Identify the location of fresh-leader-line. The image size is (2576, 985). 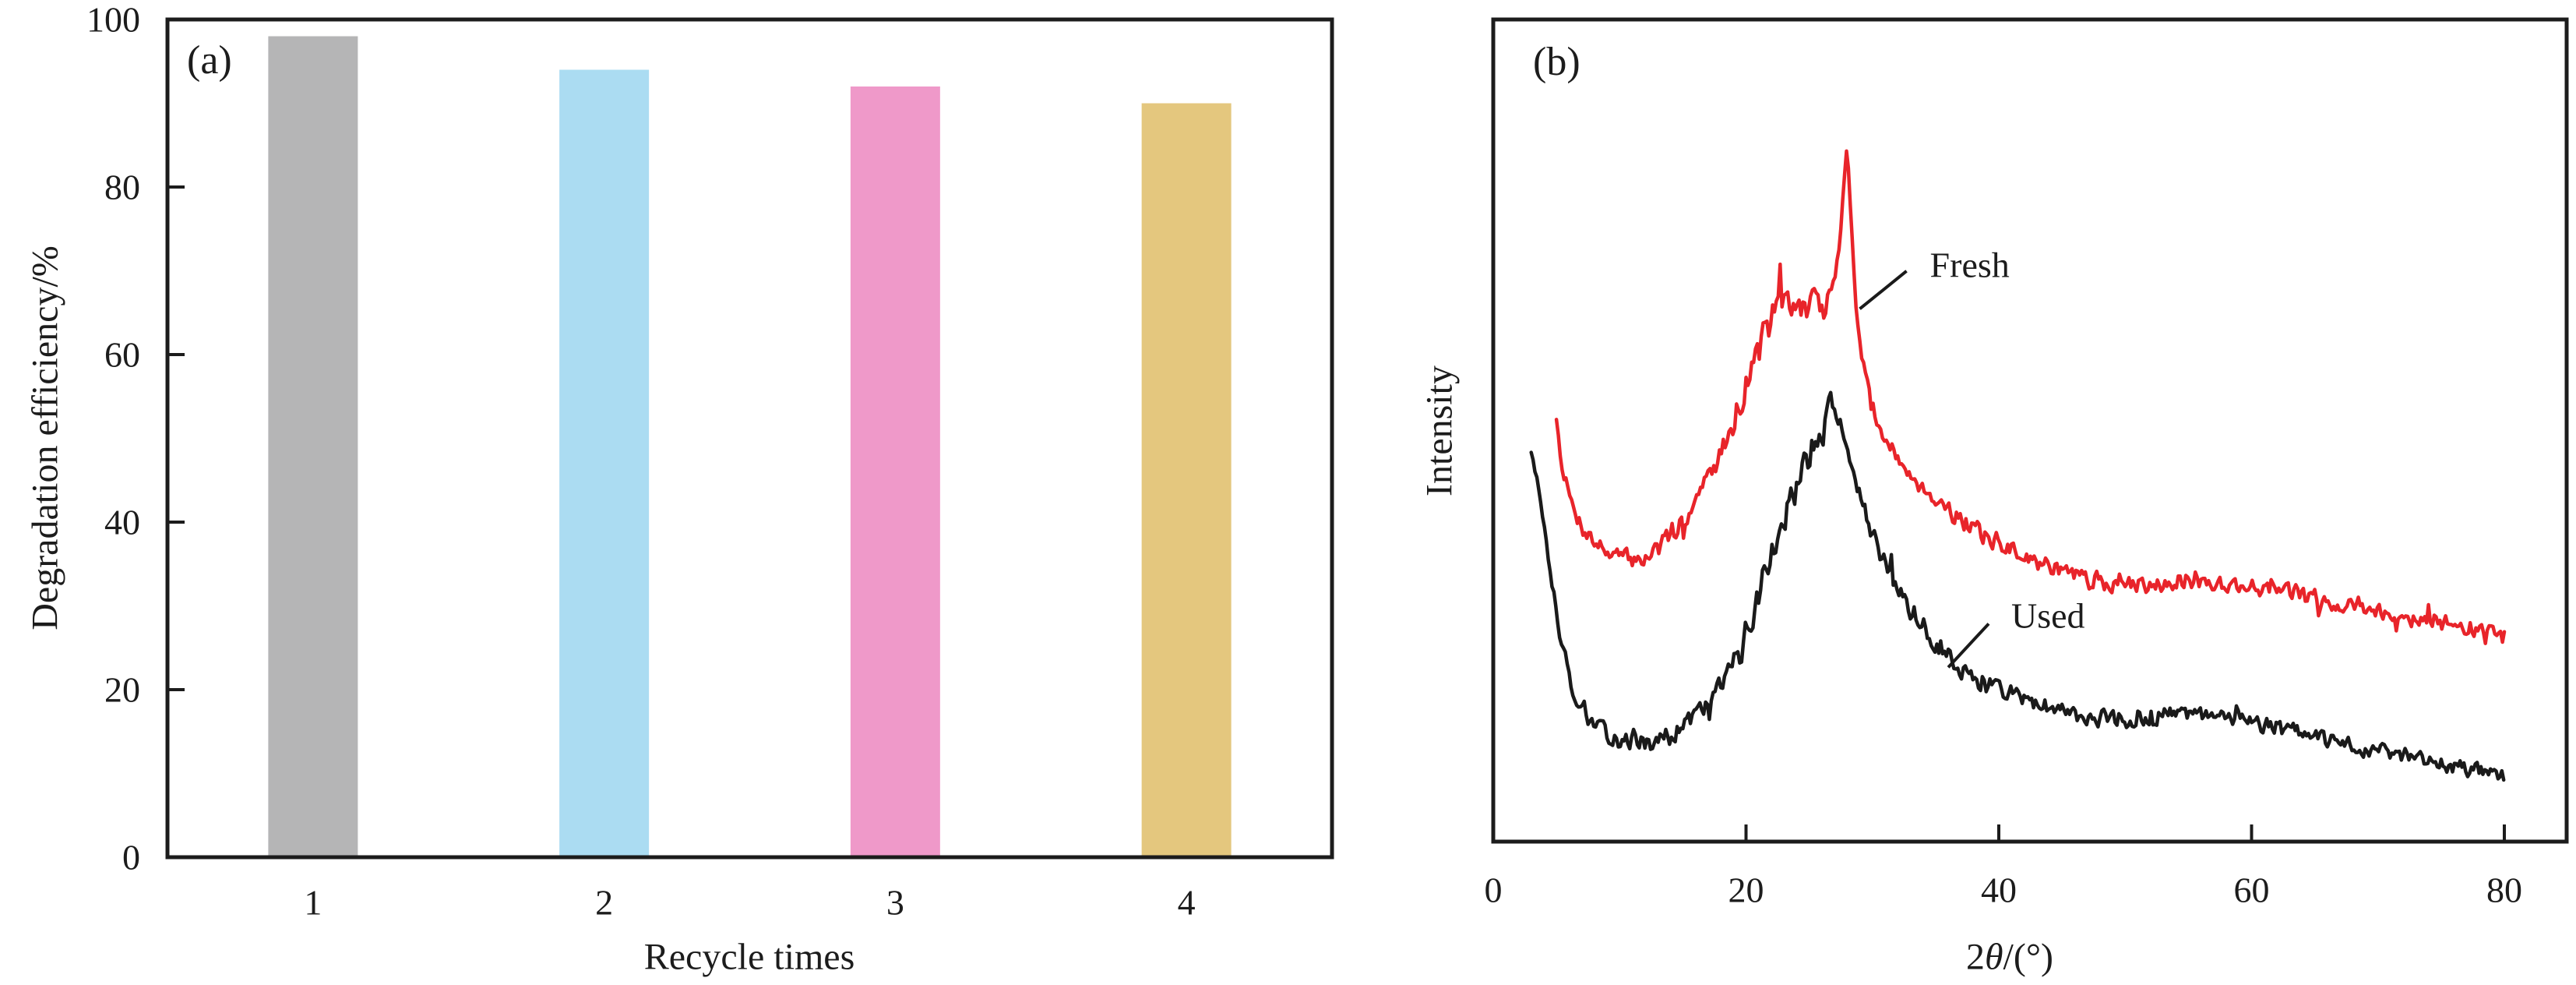
(1884, 290).